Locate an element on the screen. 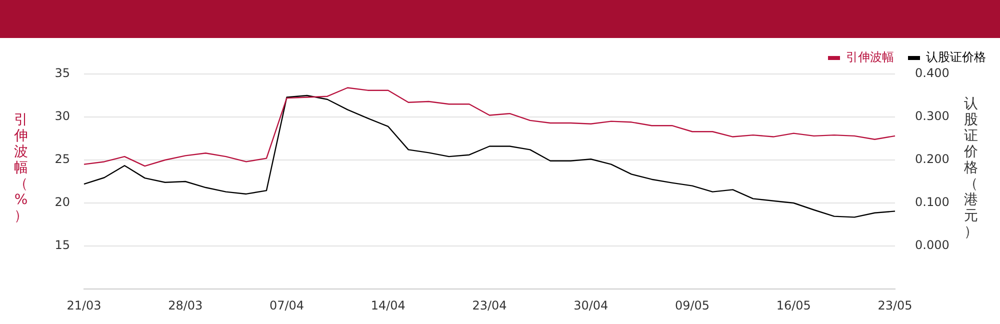 This screenshot has width=1000, height=324. y-tick-label: 15 is located at coordinates (62, 245).